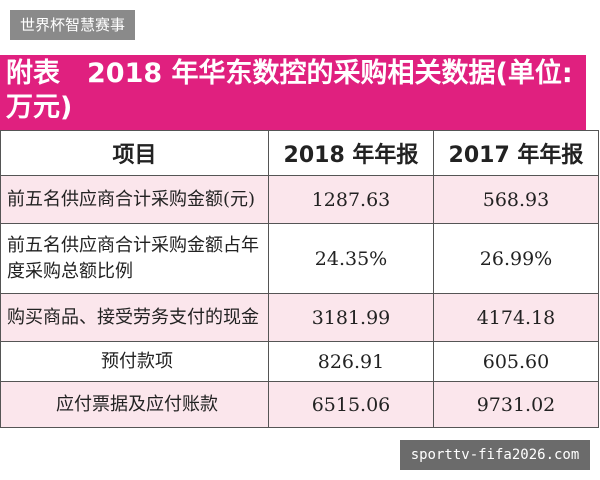  I want to click on header-cell: 2018 年年报, so click(351, 153).